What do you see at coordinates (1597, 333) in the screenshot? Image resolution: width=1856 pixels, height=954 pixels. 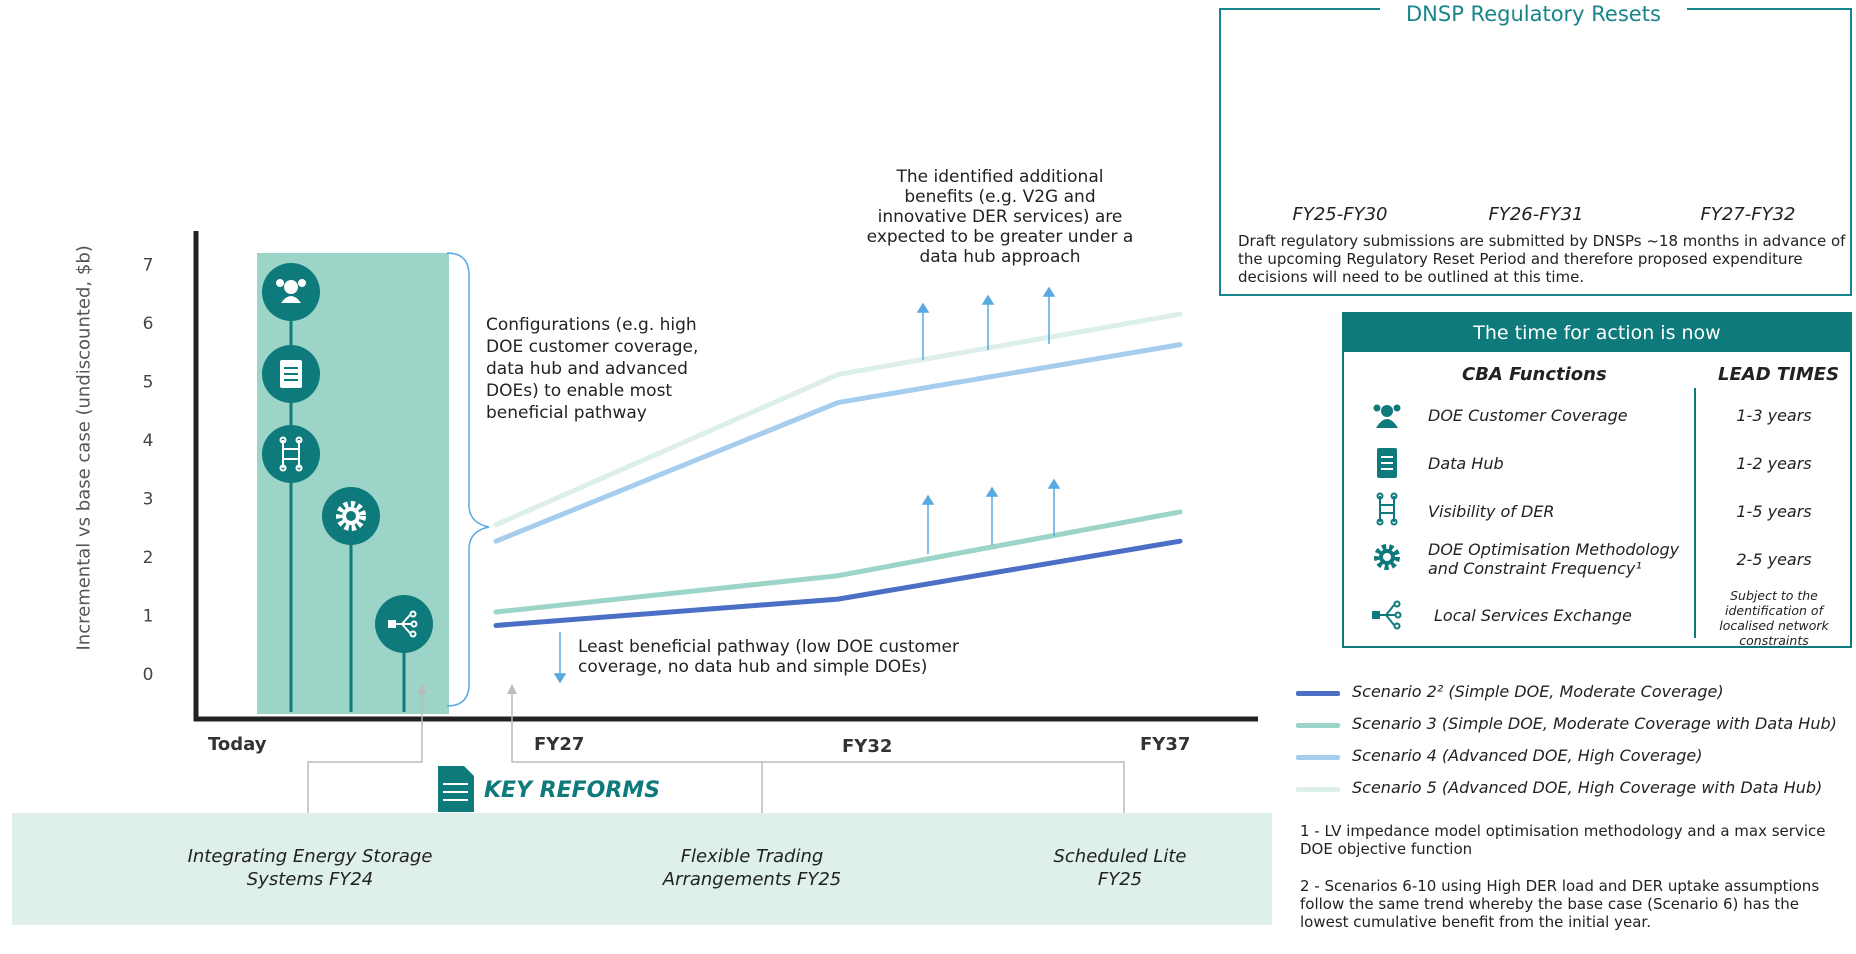 I see `action-title: The time for action is now` at bounding box center [1597, 333].